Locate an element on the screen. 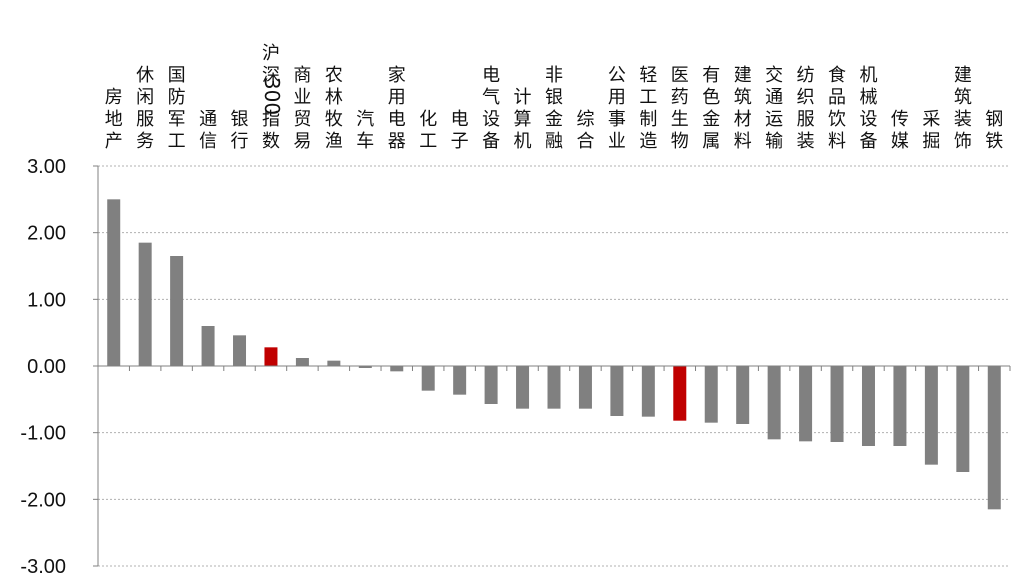 The height and width of the screenshot is (587, 1014). x-category-label-char: 输 is located at coordinates (774, 141).